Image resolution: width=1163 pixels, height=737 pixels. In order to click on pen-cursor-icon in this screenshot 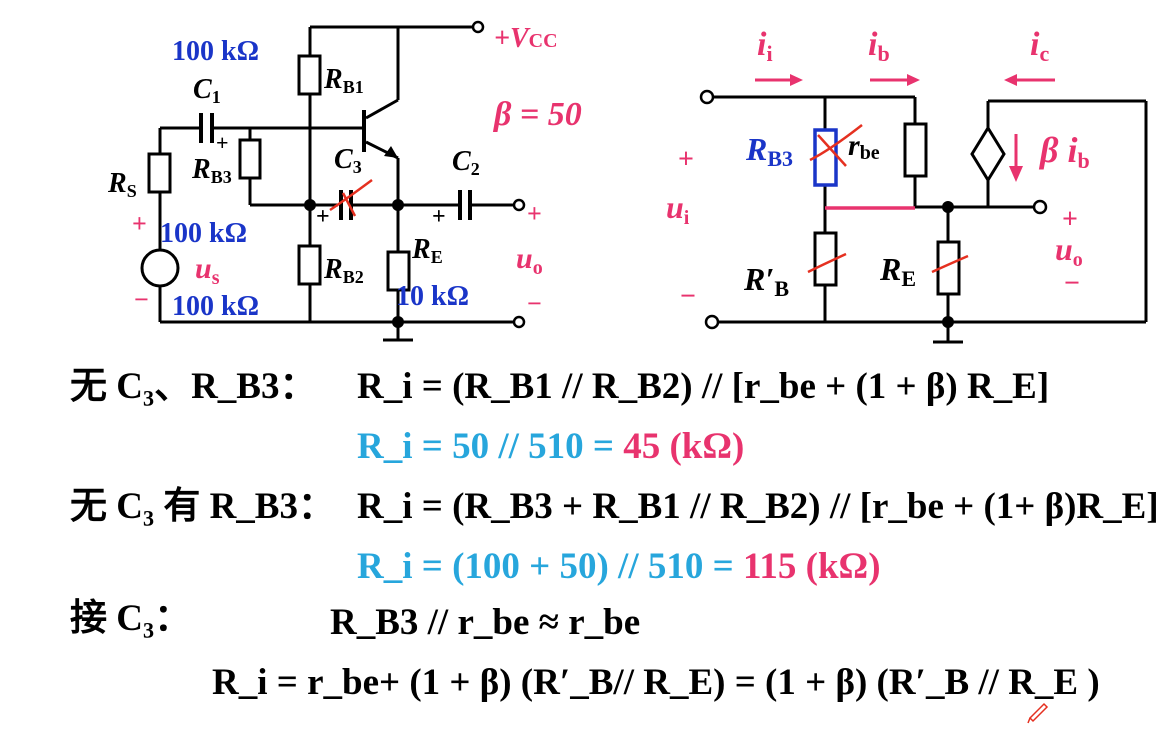, I will do `click(1038, 713)`.